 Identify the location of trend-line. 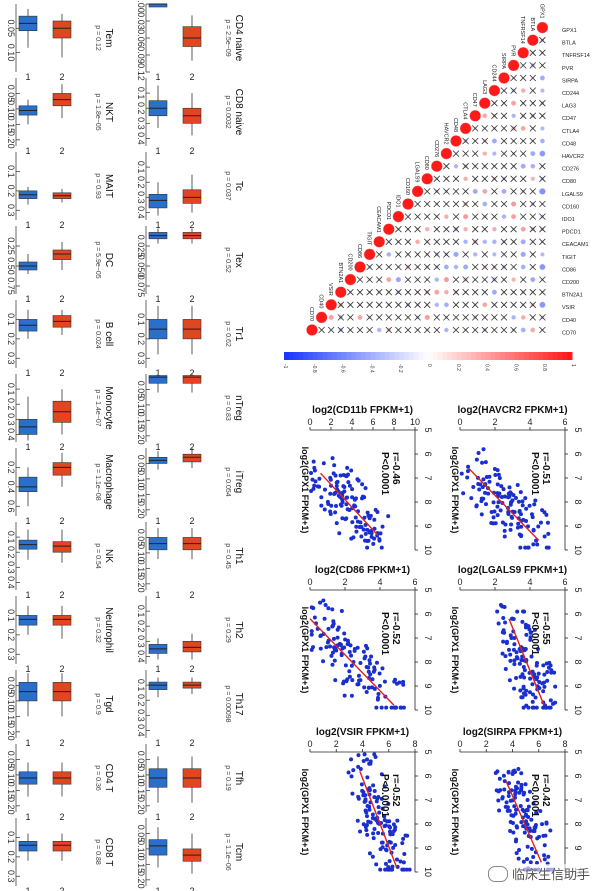
(524, 821).